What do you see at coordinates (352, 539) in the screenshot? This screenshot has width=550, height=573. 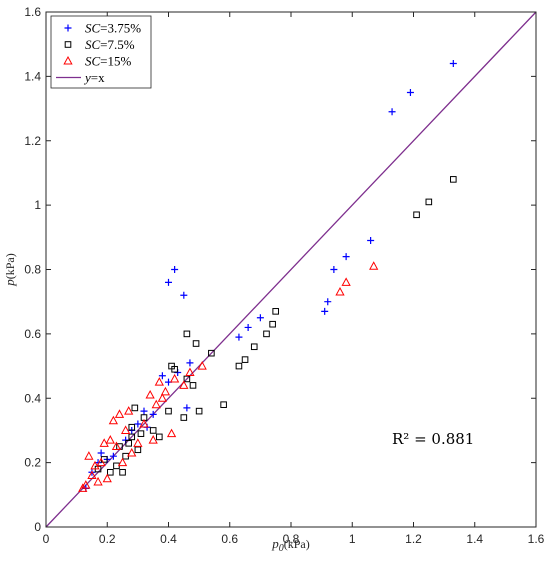 I see `x-tick-label: 1` at bounding box center [352, 539].